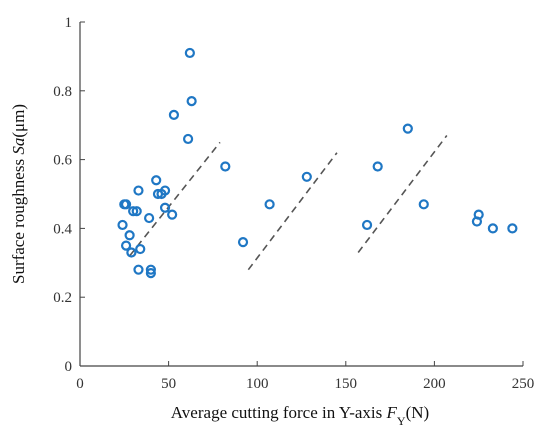 The width and height of the screenshot is (550, 430). What do you see at coordinates (18, 194) in the screenshot?
I see `y-axis-label: Surface roughness Sa(μm)` at bounding box center [18, 194].